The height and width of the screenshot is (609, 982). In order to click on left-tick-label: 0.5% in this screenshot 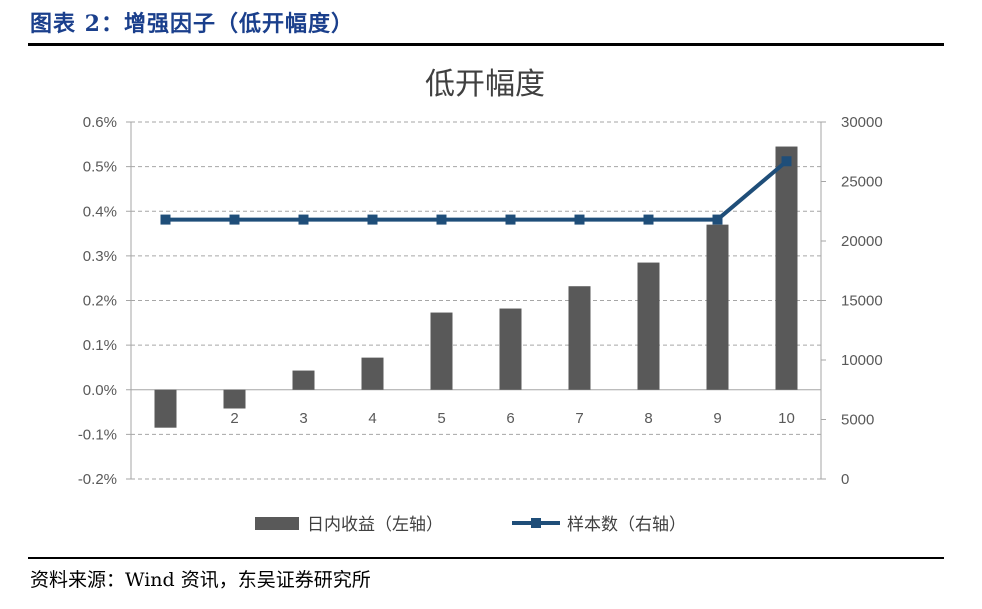, I will do `click(100, 167)`.